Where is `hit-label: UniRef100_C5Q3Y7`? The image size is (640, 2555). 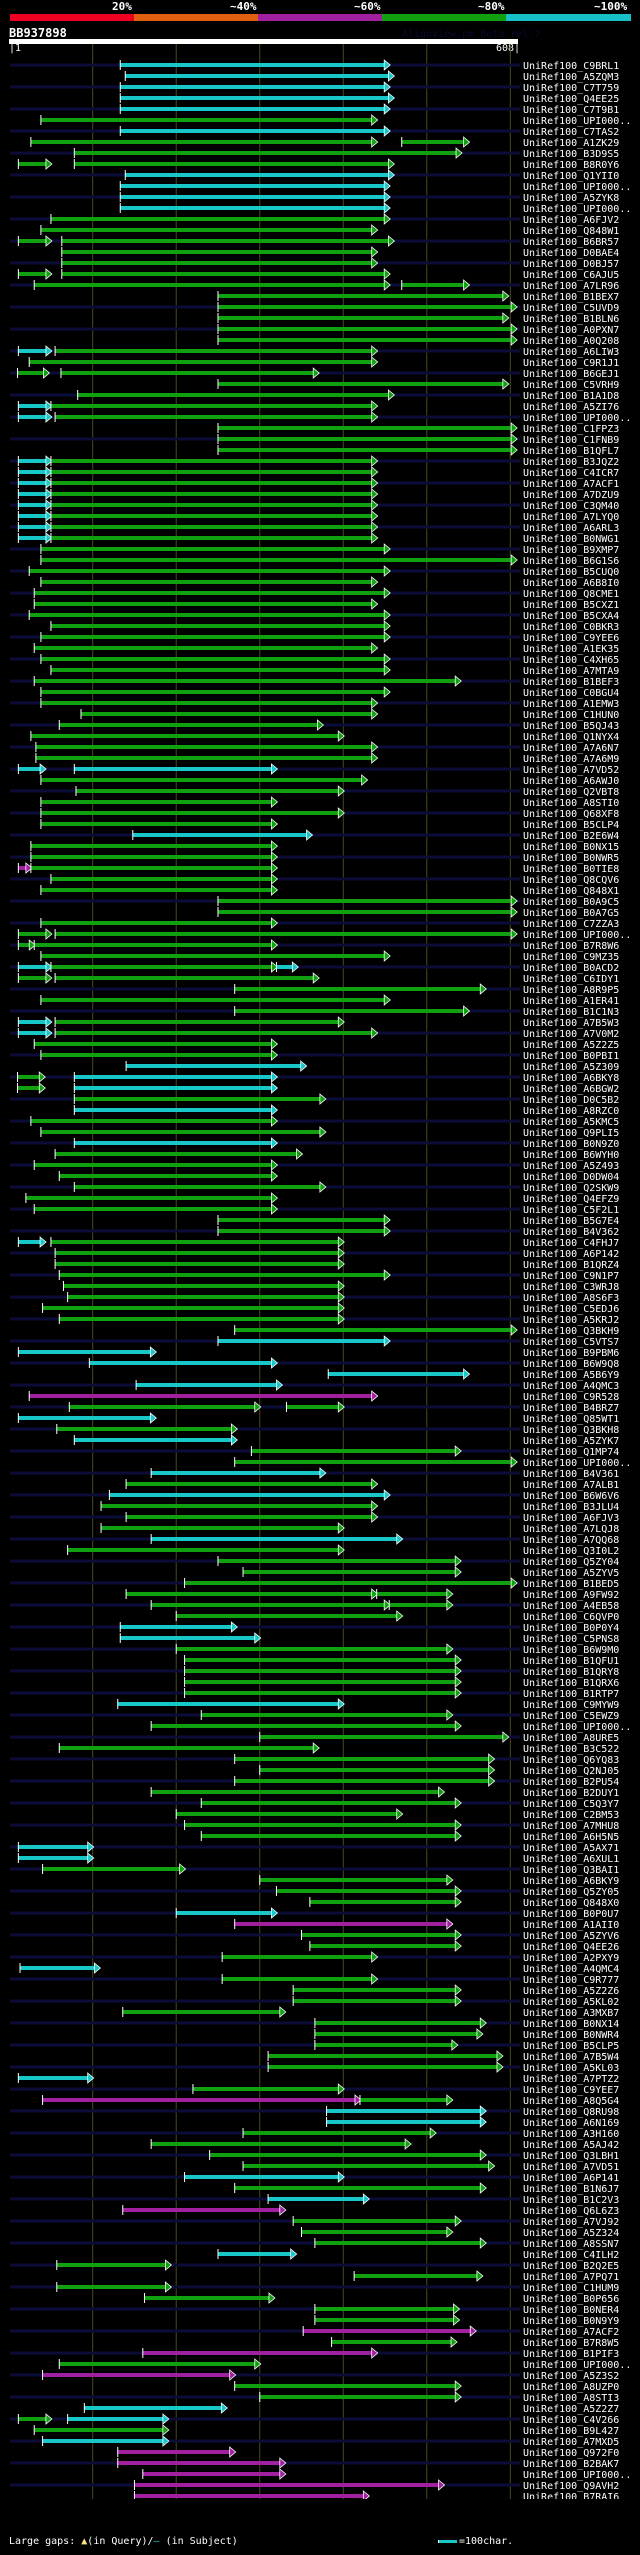
hit-label: UniRef100_C5Q3Y7 is located at coordinates (571, 1804).